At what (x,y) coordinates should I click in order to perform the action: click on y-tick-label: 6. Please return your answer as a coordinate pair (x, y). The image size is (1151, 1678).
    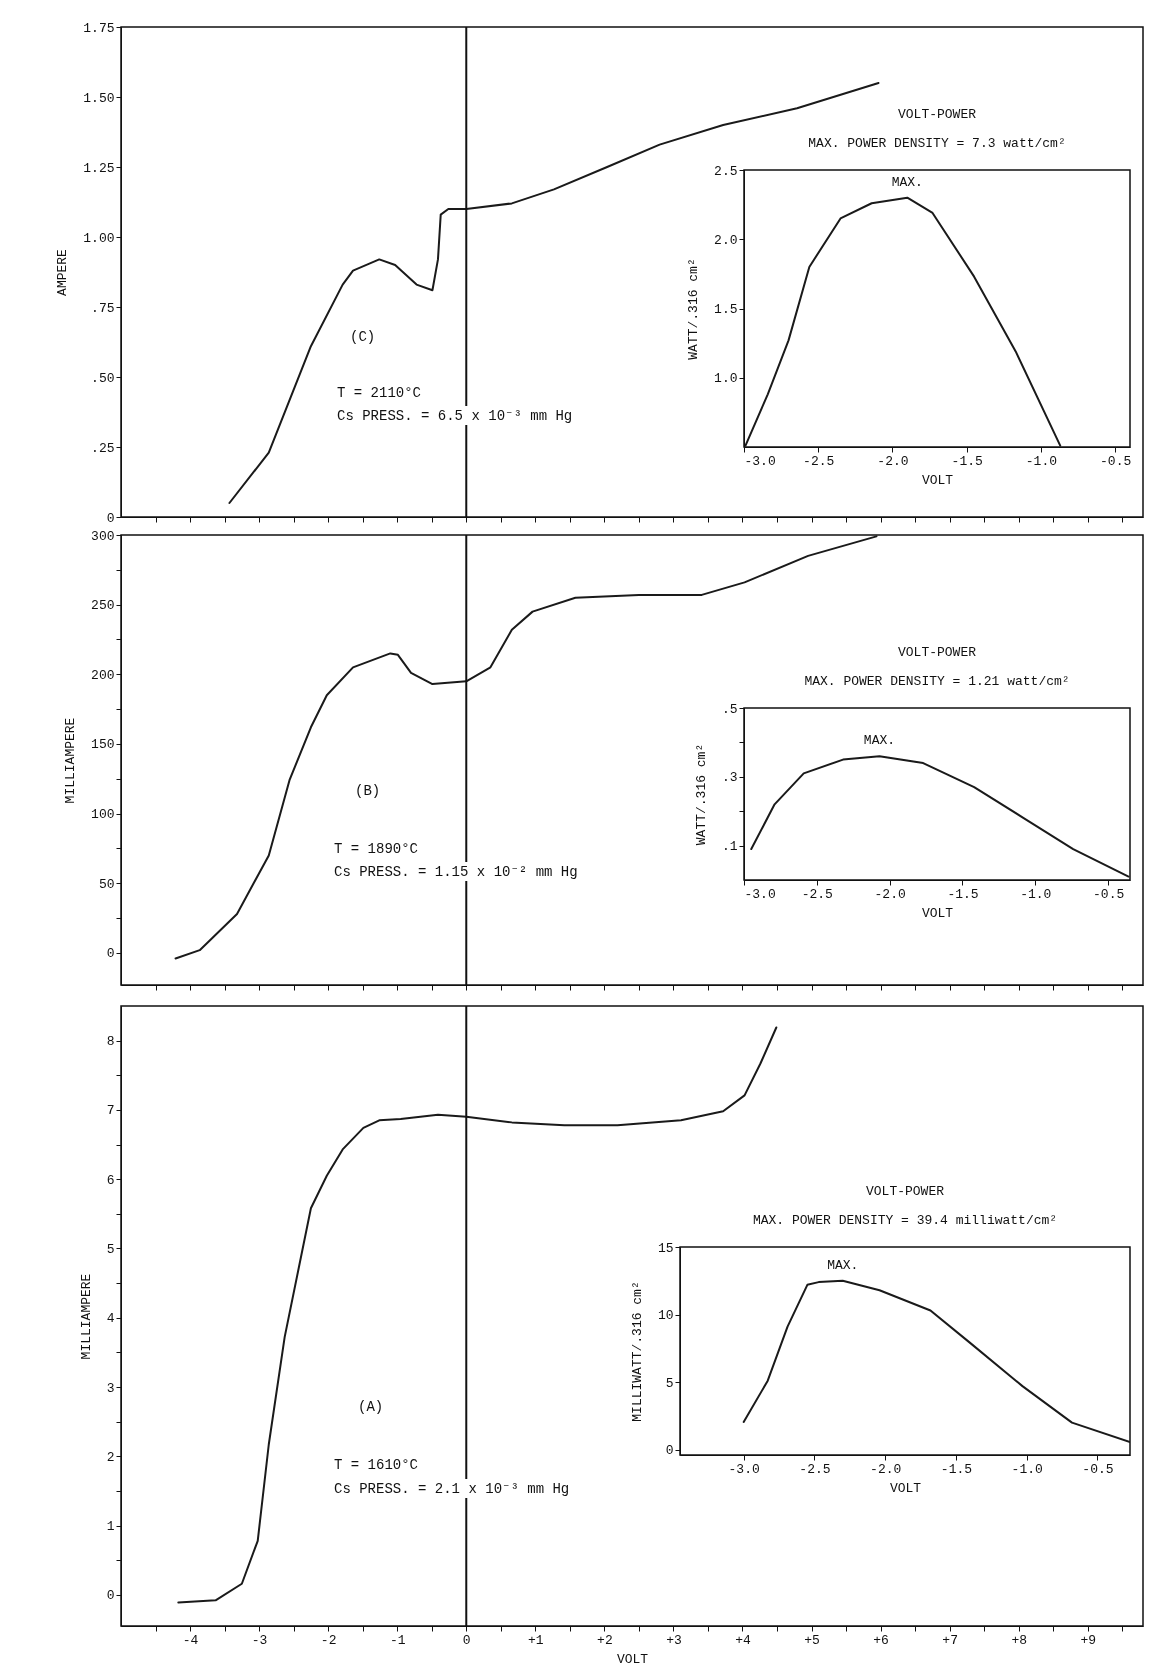
    Looking at the image, I should click on (110, 1180).